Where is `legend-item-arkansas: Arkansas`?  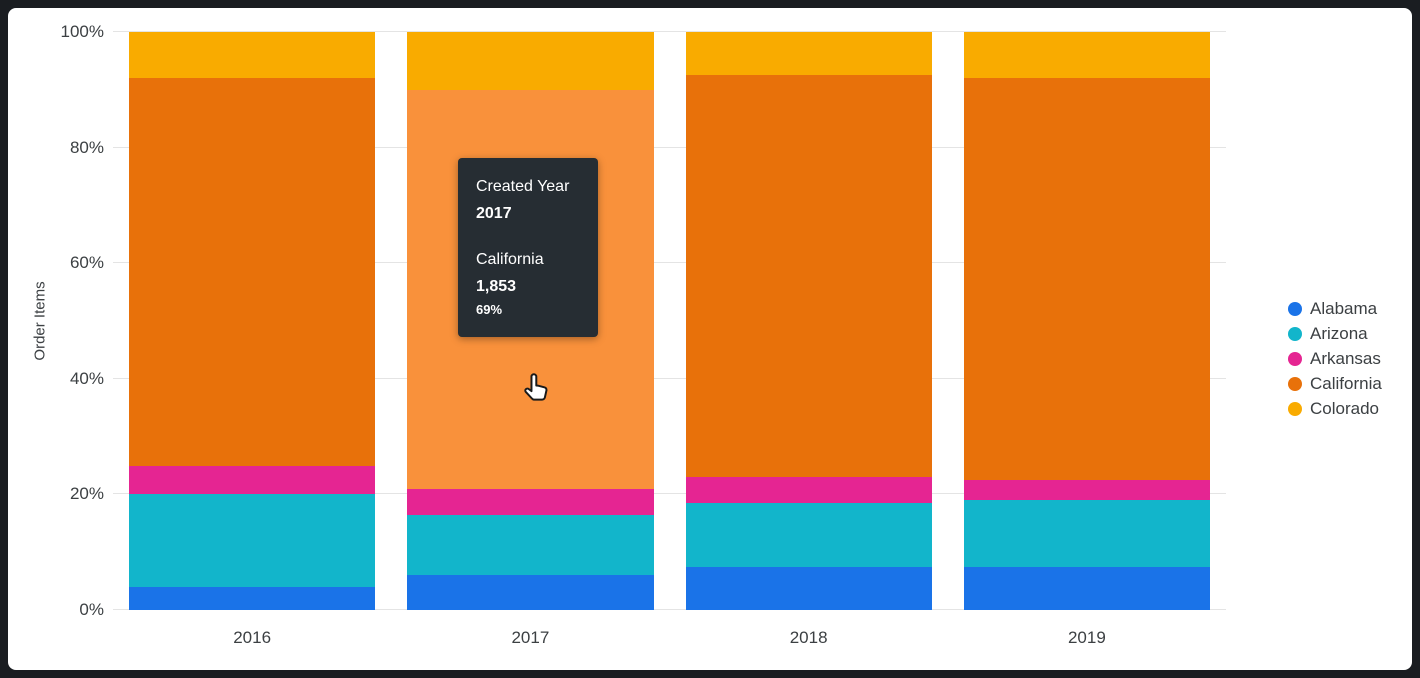
legend-item-arkansas: Arkansas is located at coordinates (1335, 358).